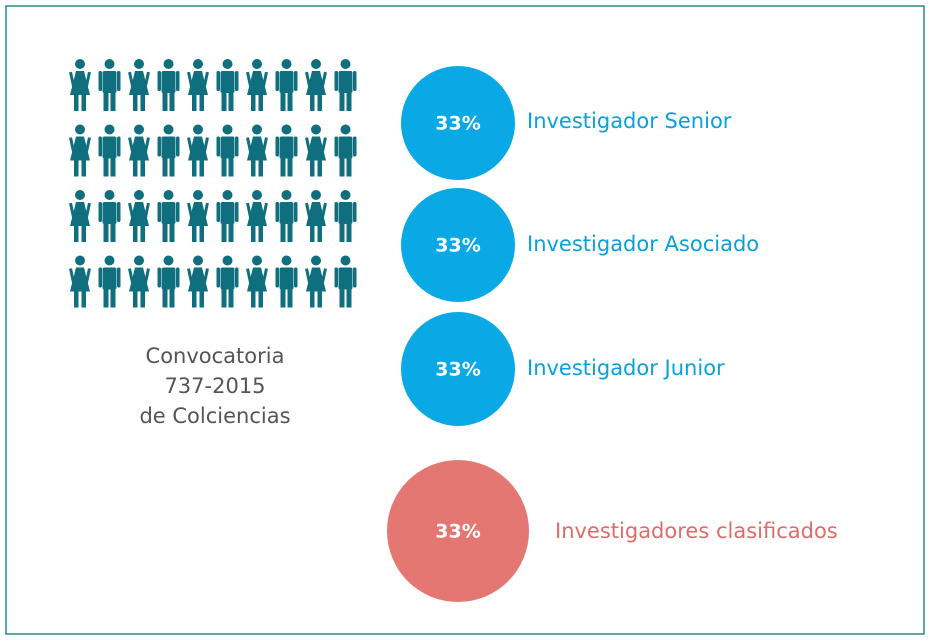 This screenshot has height=641, width=931. I want to click on label: Investigador Senior, so click(629, 121).